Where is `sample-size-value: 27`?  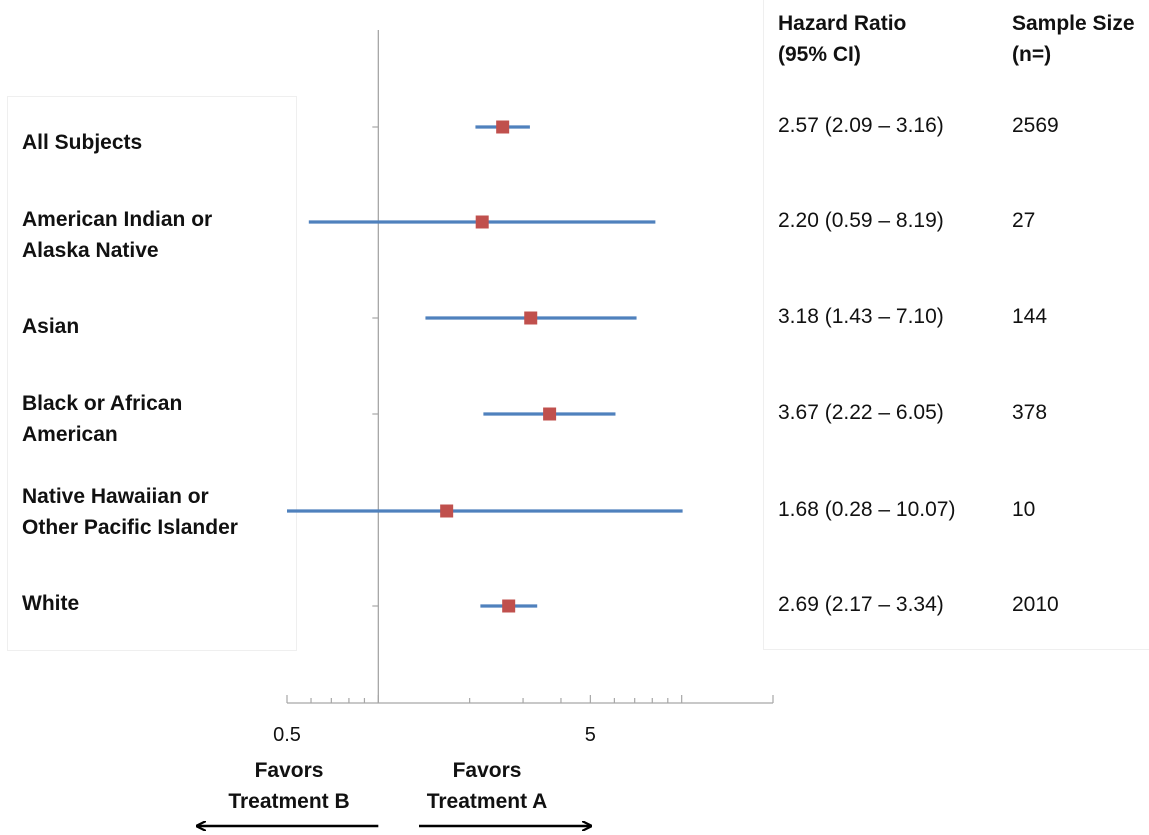 sample-size-value: 27 is located at coordinates (1024, 220).